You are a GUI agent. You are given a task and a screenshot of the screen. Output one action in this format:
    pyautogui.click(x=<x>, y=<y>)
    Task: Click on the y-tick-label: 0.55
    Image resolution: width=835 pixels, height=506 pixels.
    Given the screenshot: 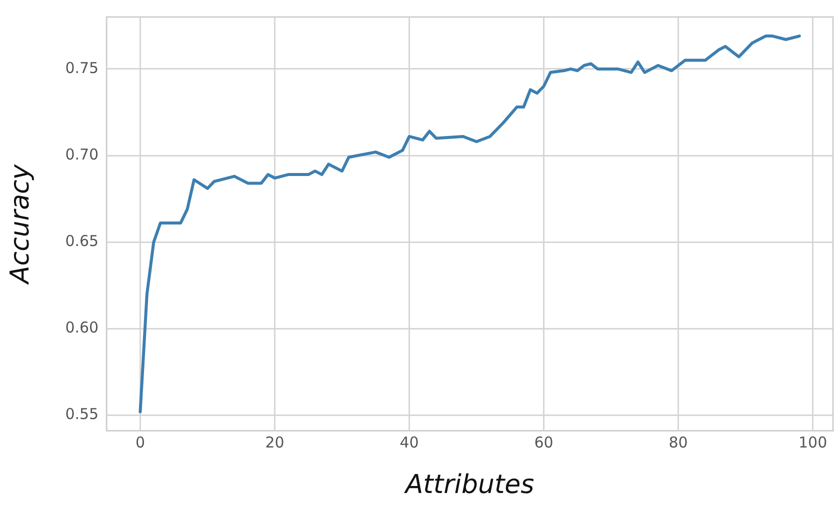 What is the action you would take?
    pyautogui.click(x=82, y=414)
    